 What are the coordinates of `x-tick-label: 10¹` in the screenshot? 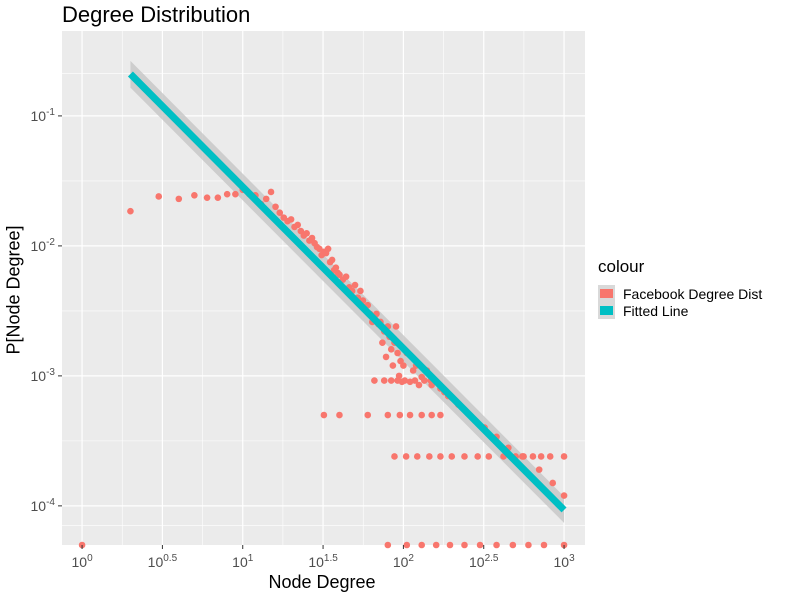 It's located at (243, 561).